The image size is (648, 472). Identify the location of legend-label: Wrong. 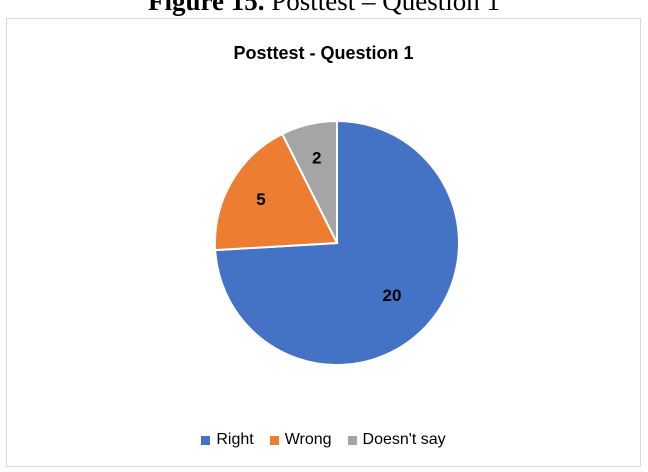
(308, 439).